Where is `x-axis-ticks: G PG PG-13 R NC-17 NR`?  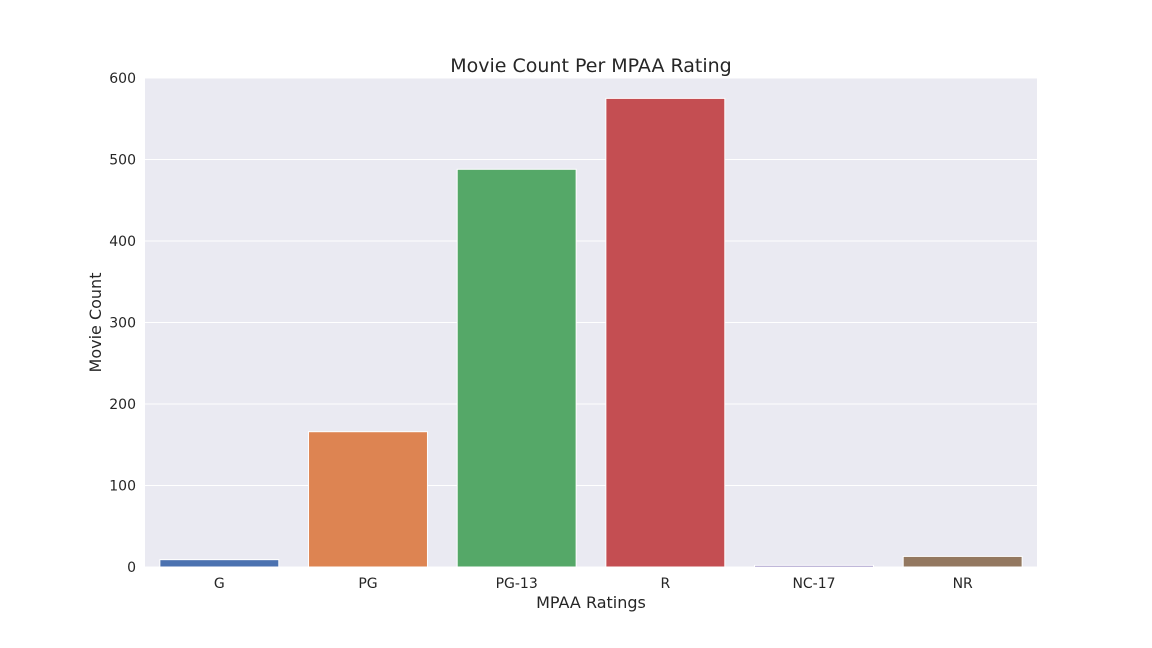
x-axis-ticks: G PG PG-13 R NC-17 NR is located at coordinates (593, 584).